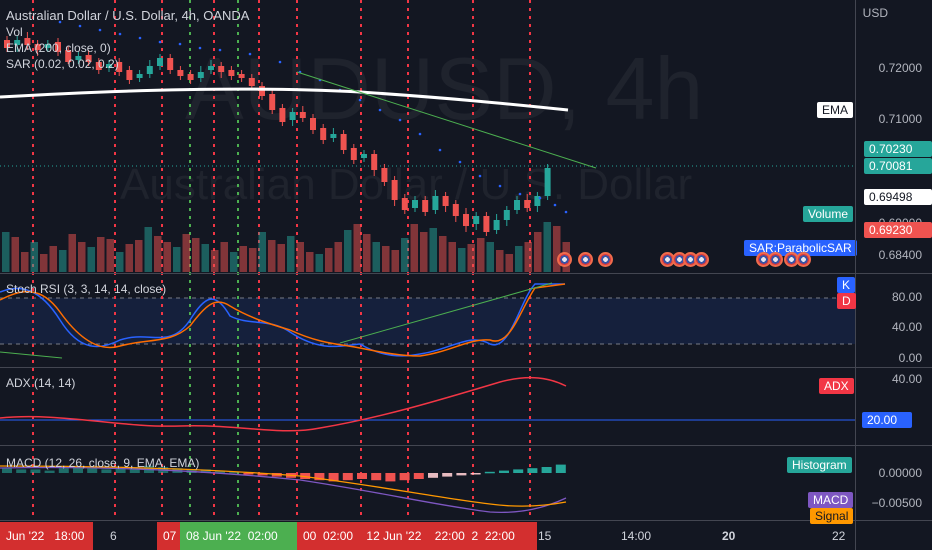  What do you see at coordinates (449, 536) in the screenshot?
I see `time-label-10: 22:00` at bounding box center [449, 536].